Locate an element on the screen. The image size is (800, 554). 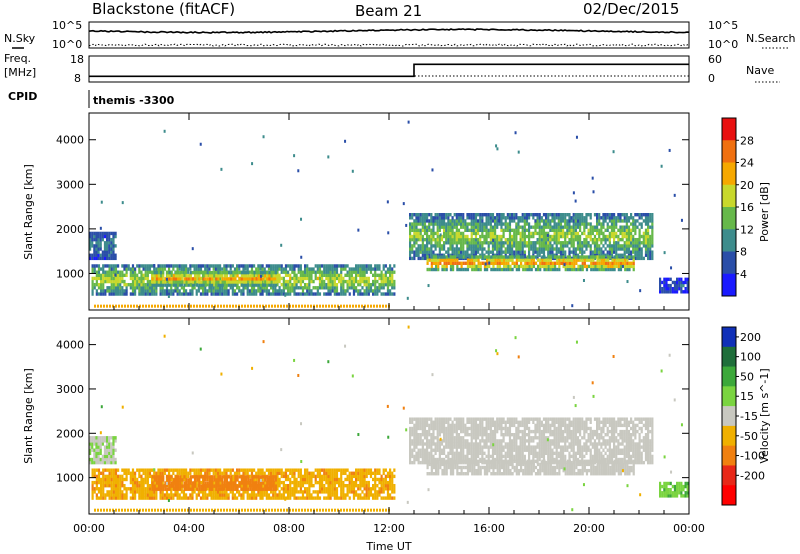
colorbar-swatch is located at coordinates (729, 218).